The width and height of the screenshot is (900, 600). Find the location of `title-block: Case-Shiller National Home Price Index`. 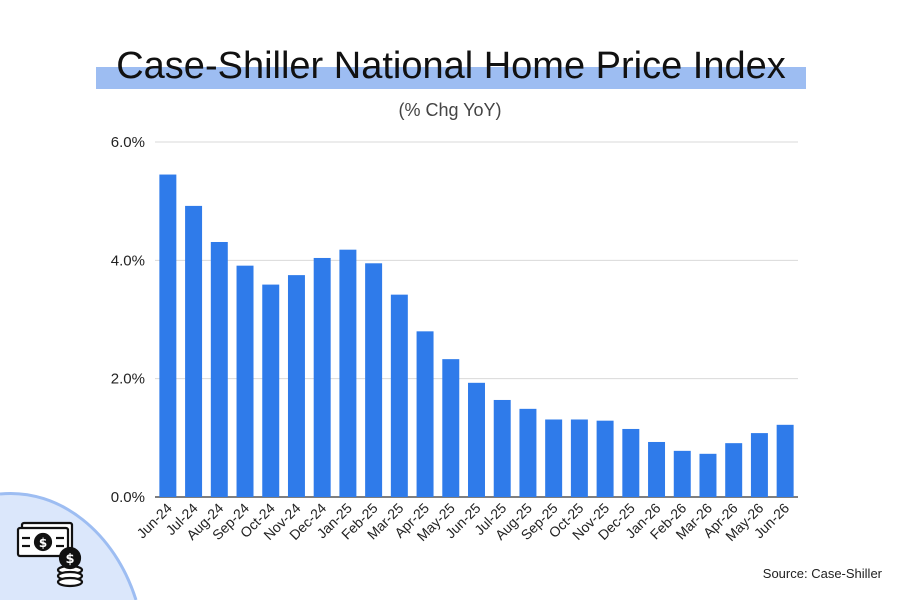

title-block: Case-Shiller National Home Price Index is located at coordinates (451, 66).